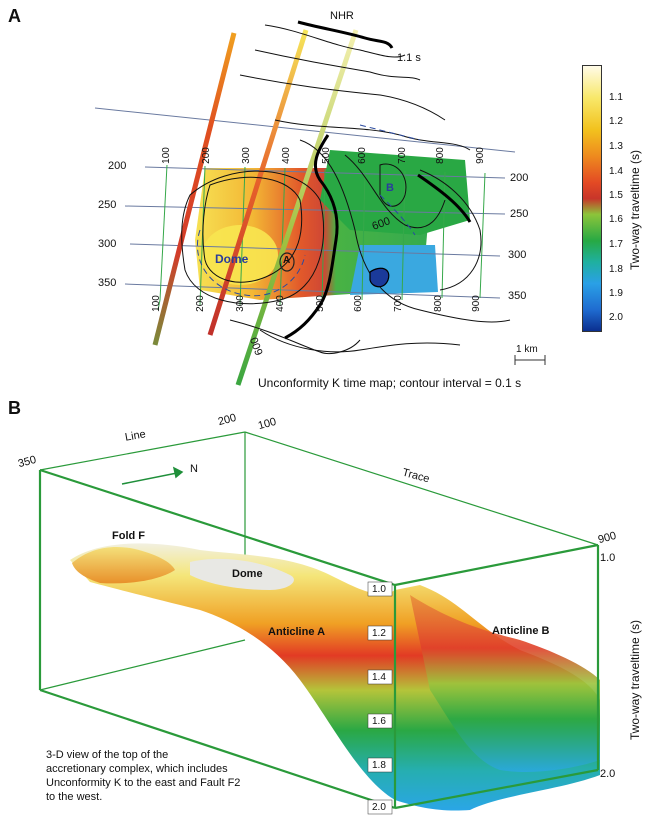  What do you see at coordinates (616, 317) in the screenshot?
I see `colorbar-tick: 2.0` at bounding box center [616, 317].